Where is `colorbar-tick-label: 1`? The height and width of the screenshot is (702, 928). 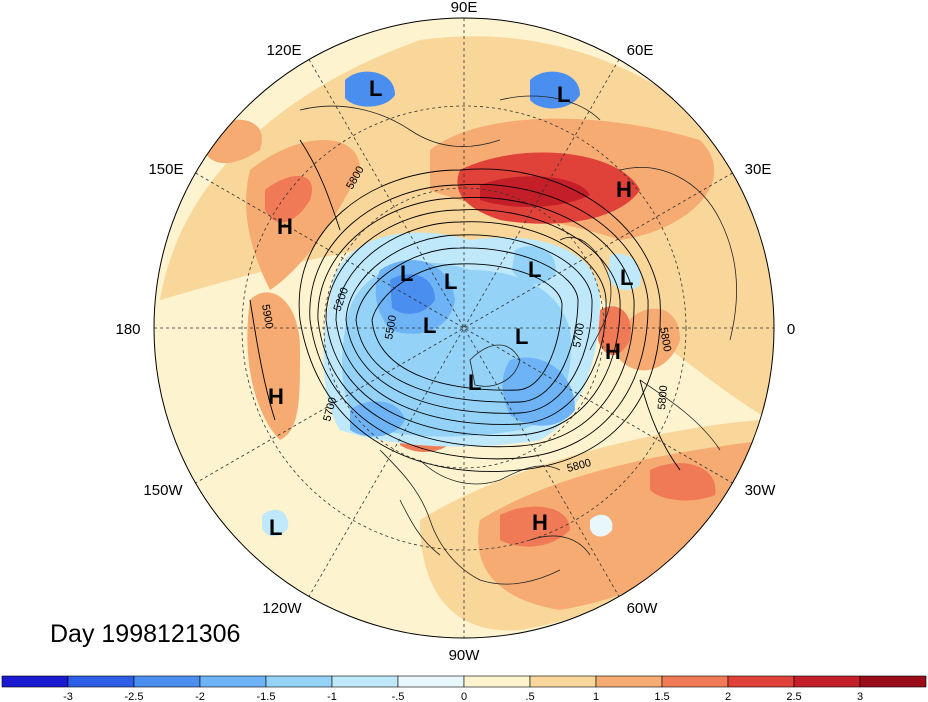
colorbar-tick-label: 1 is located at coordinates (596, 696).